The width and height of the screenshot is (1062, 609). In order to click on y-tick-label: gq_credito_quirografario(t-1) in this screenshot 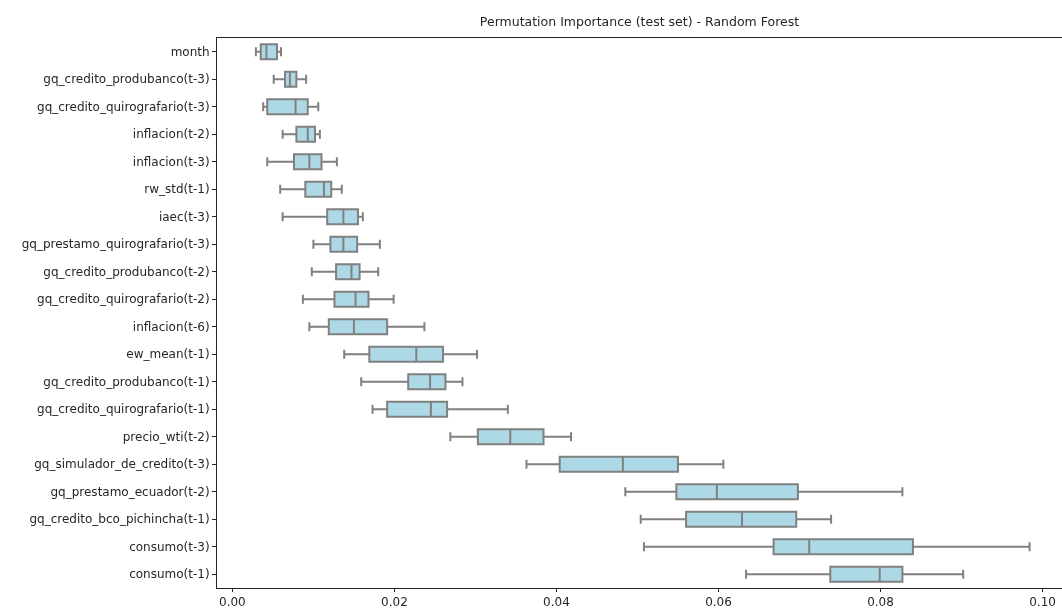, I will do `click(123, 409)`.